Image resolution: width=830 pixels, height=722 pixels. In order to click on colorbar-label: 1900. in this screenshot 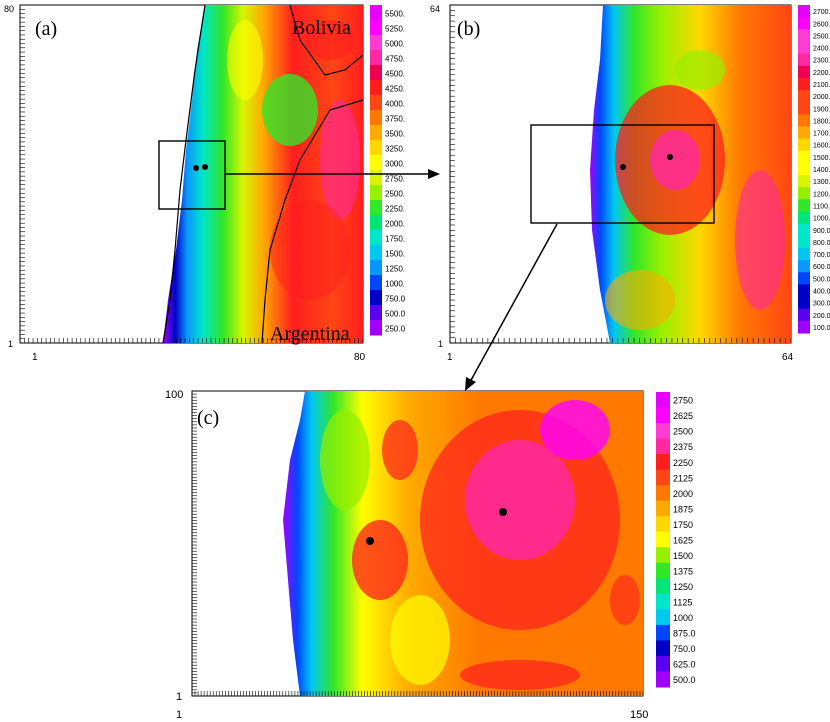, I will do `click(821, 109)`.